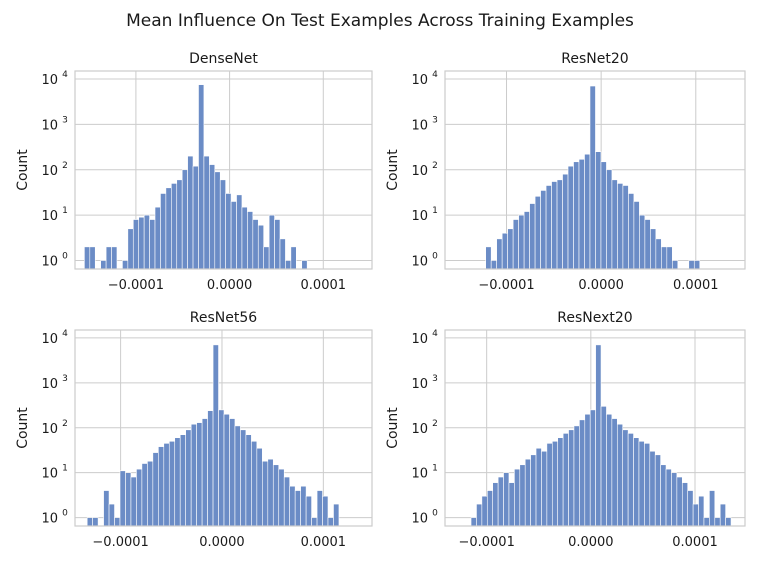  I want to click on x-tick-label: 0.0001, so click(324, 542).